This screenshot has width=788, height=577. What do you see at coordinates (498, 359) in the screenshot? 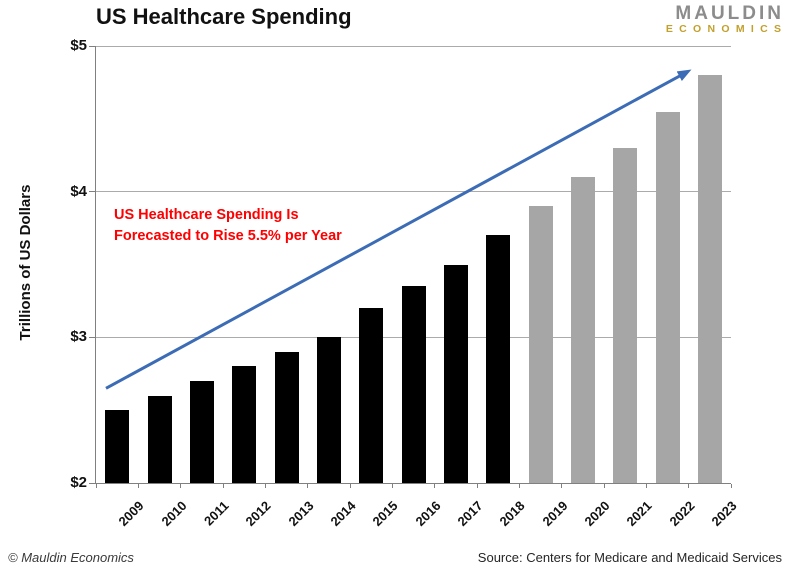
I see `bar-2018` at bounding box center [498, 359].